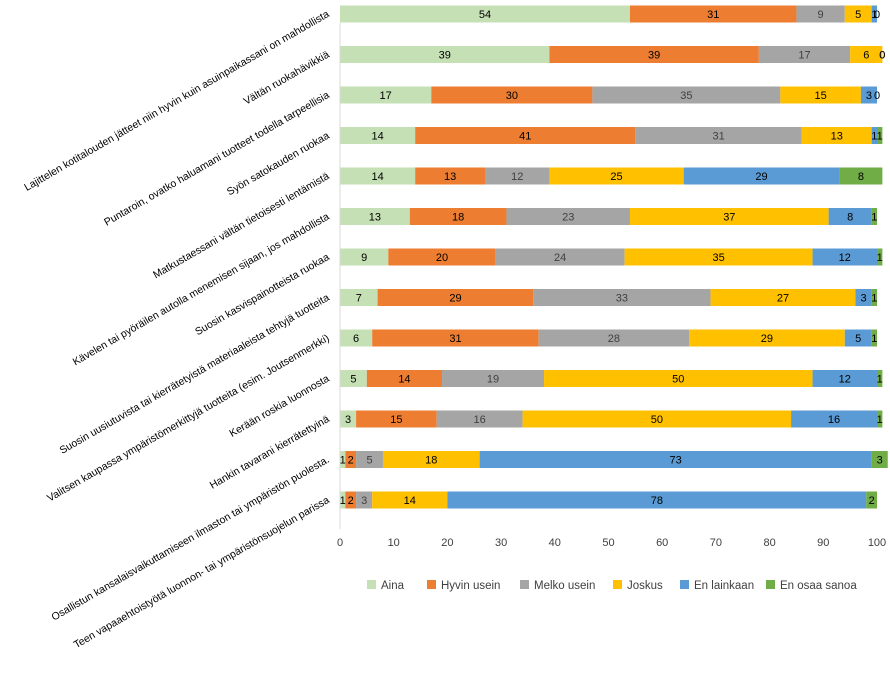 The height and width of the screenshot is (696, 890). I want to click on x-tick-label: 60, so click(662, 543).